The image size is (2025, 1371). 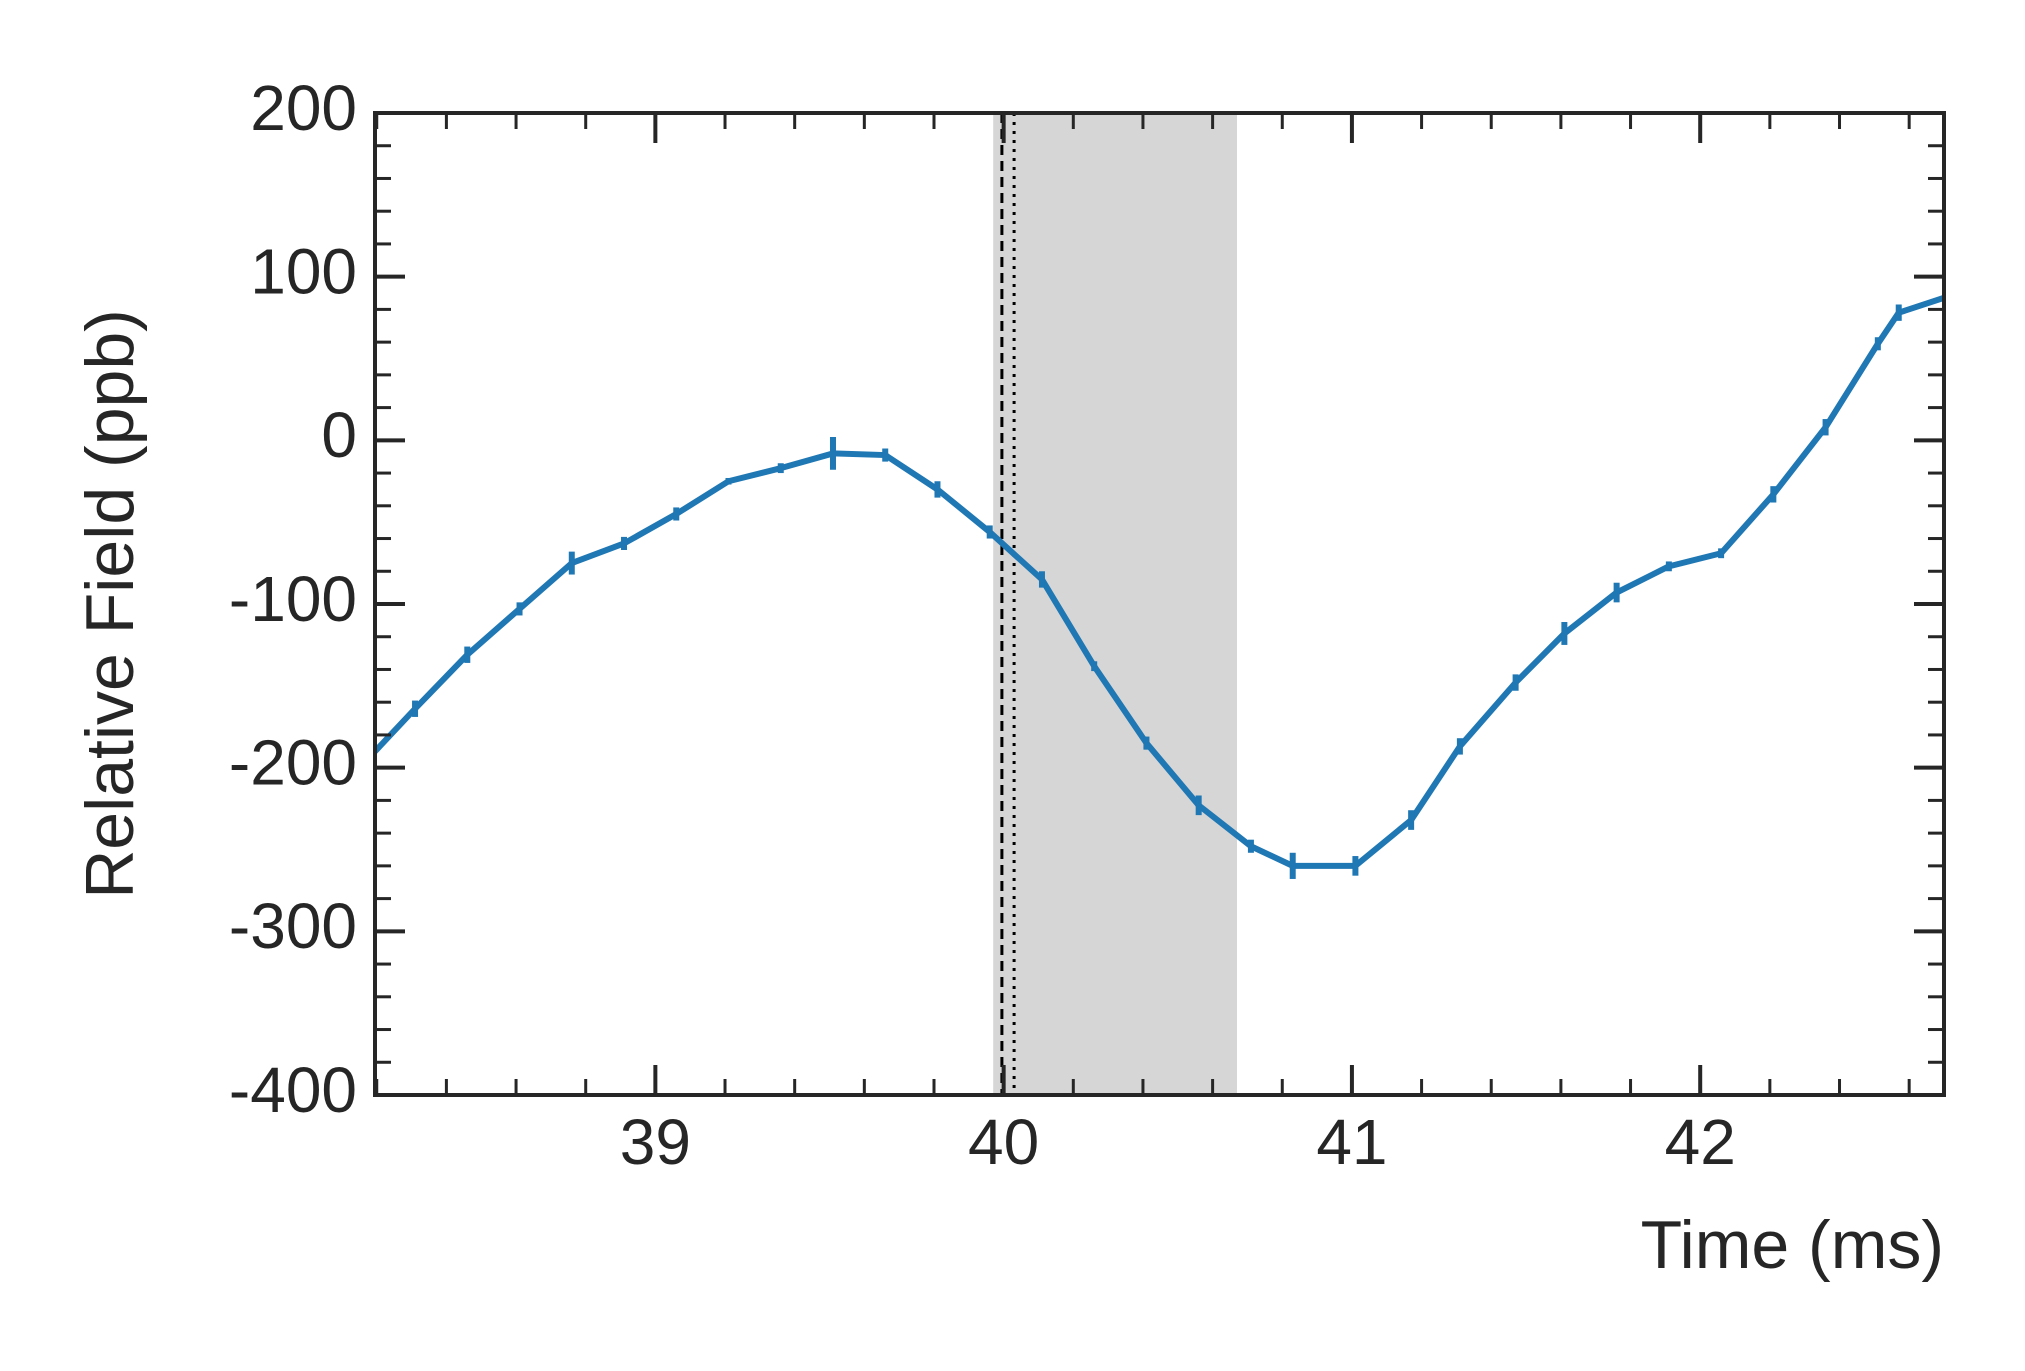 I want to click on y-tick-label: 0, so click(x=339, y=435).